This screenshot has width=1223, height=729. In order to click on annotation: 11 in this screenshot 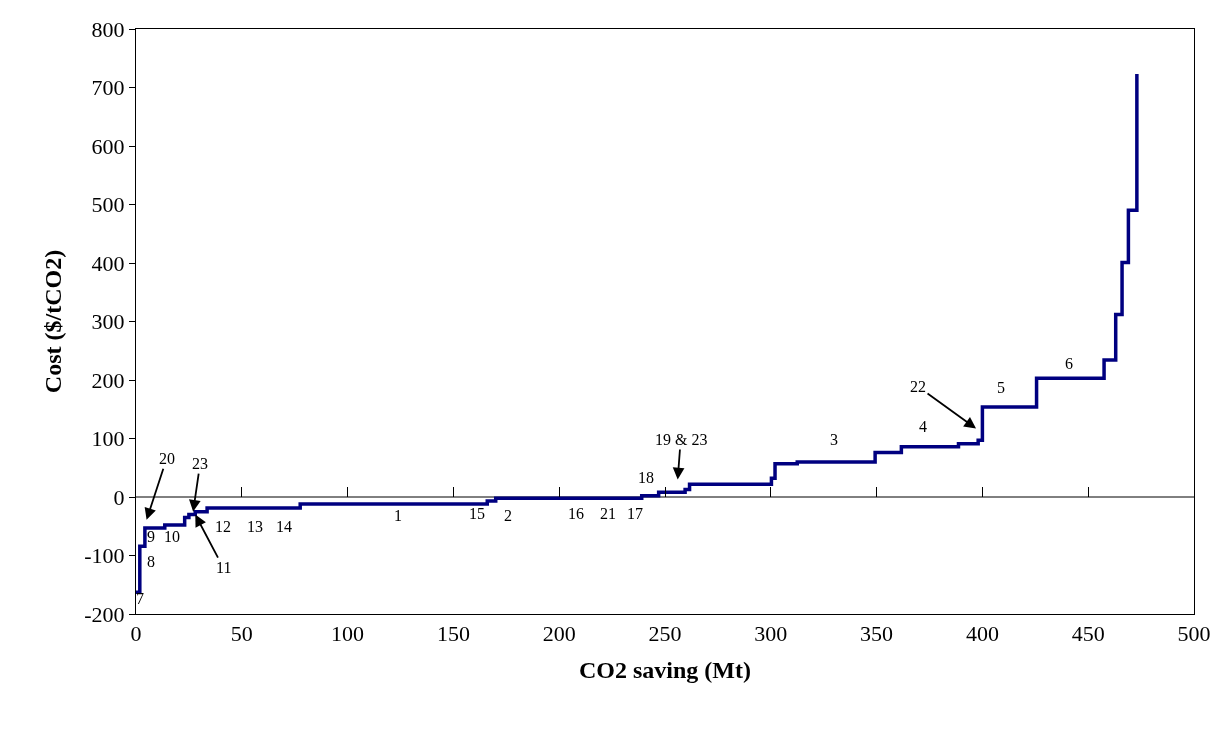, I will do `click(224, 567)`.